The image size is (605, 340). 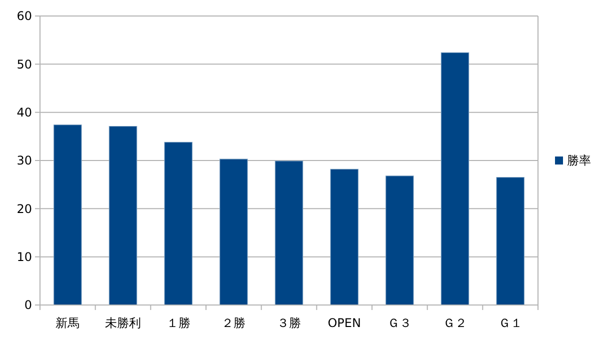 What do you see at coordinates (24, 161) in the screenshot?
I see `y-tick-label: 30` at bounding box center [24, 161].